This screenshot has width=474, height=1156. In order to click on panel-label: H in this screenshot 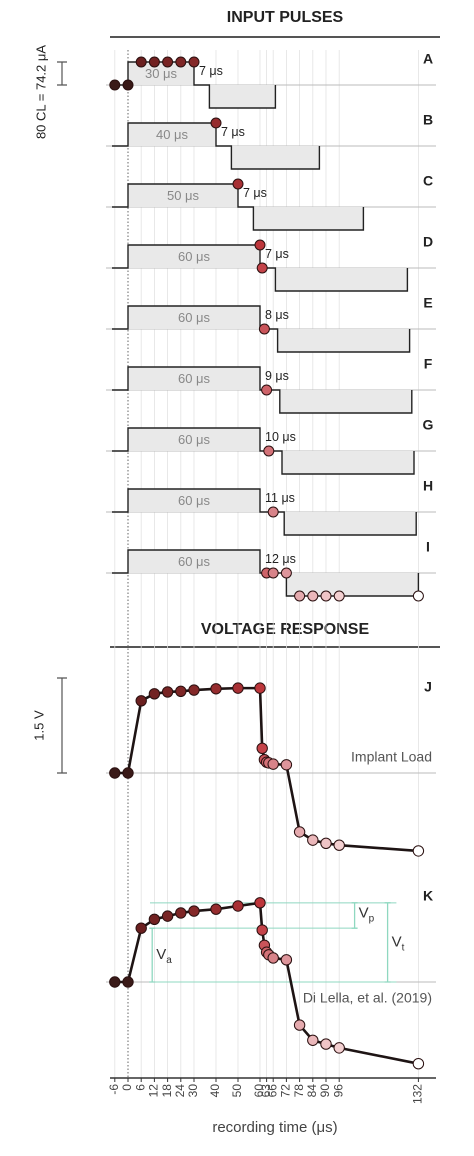, I will do `click(428, 486)`.